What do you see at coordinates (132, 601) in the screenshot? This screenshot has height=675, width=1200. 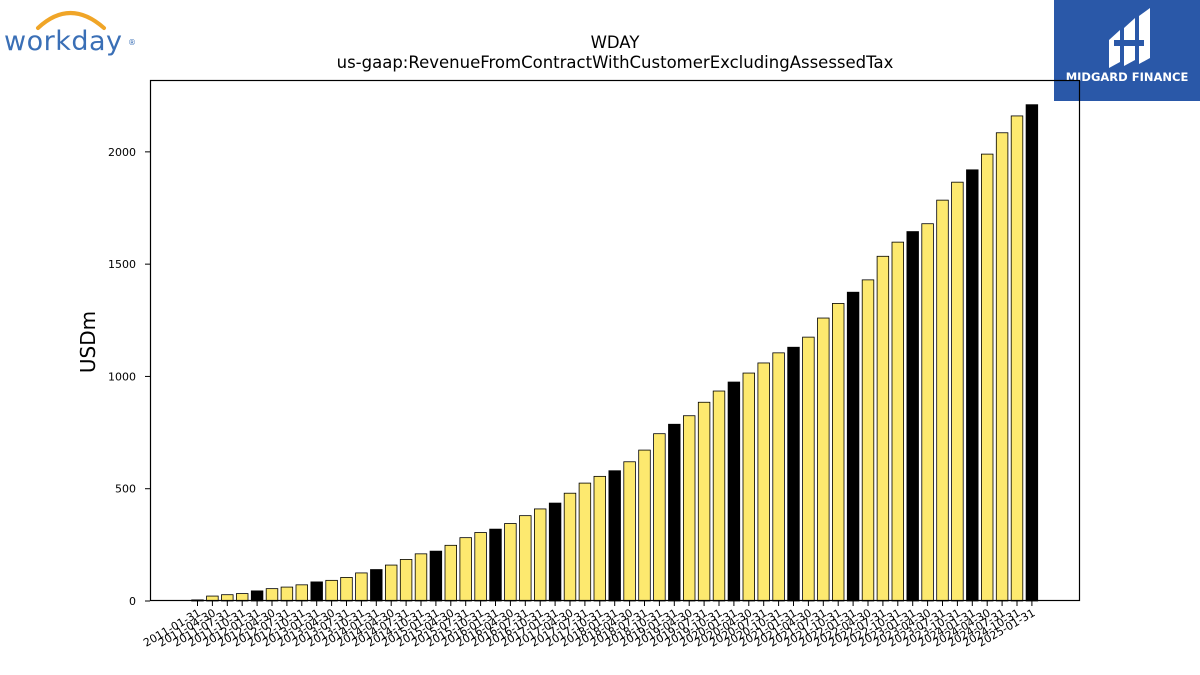 I see `y-tick-label: 0` at bounding box center [132, 601].